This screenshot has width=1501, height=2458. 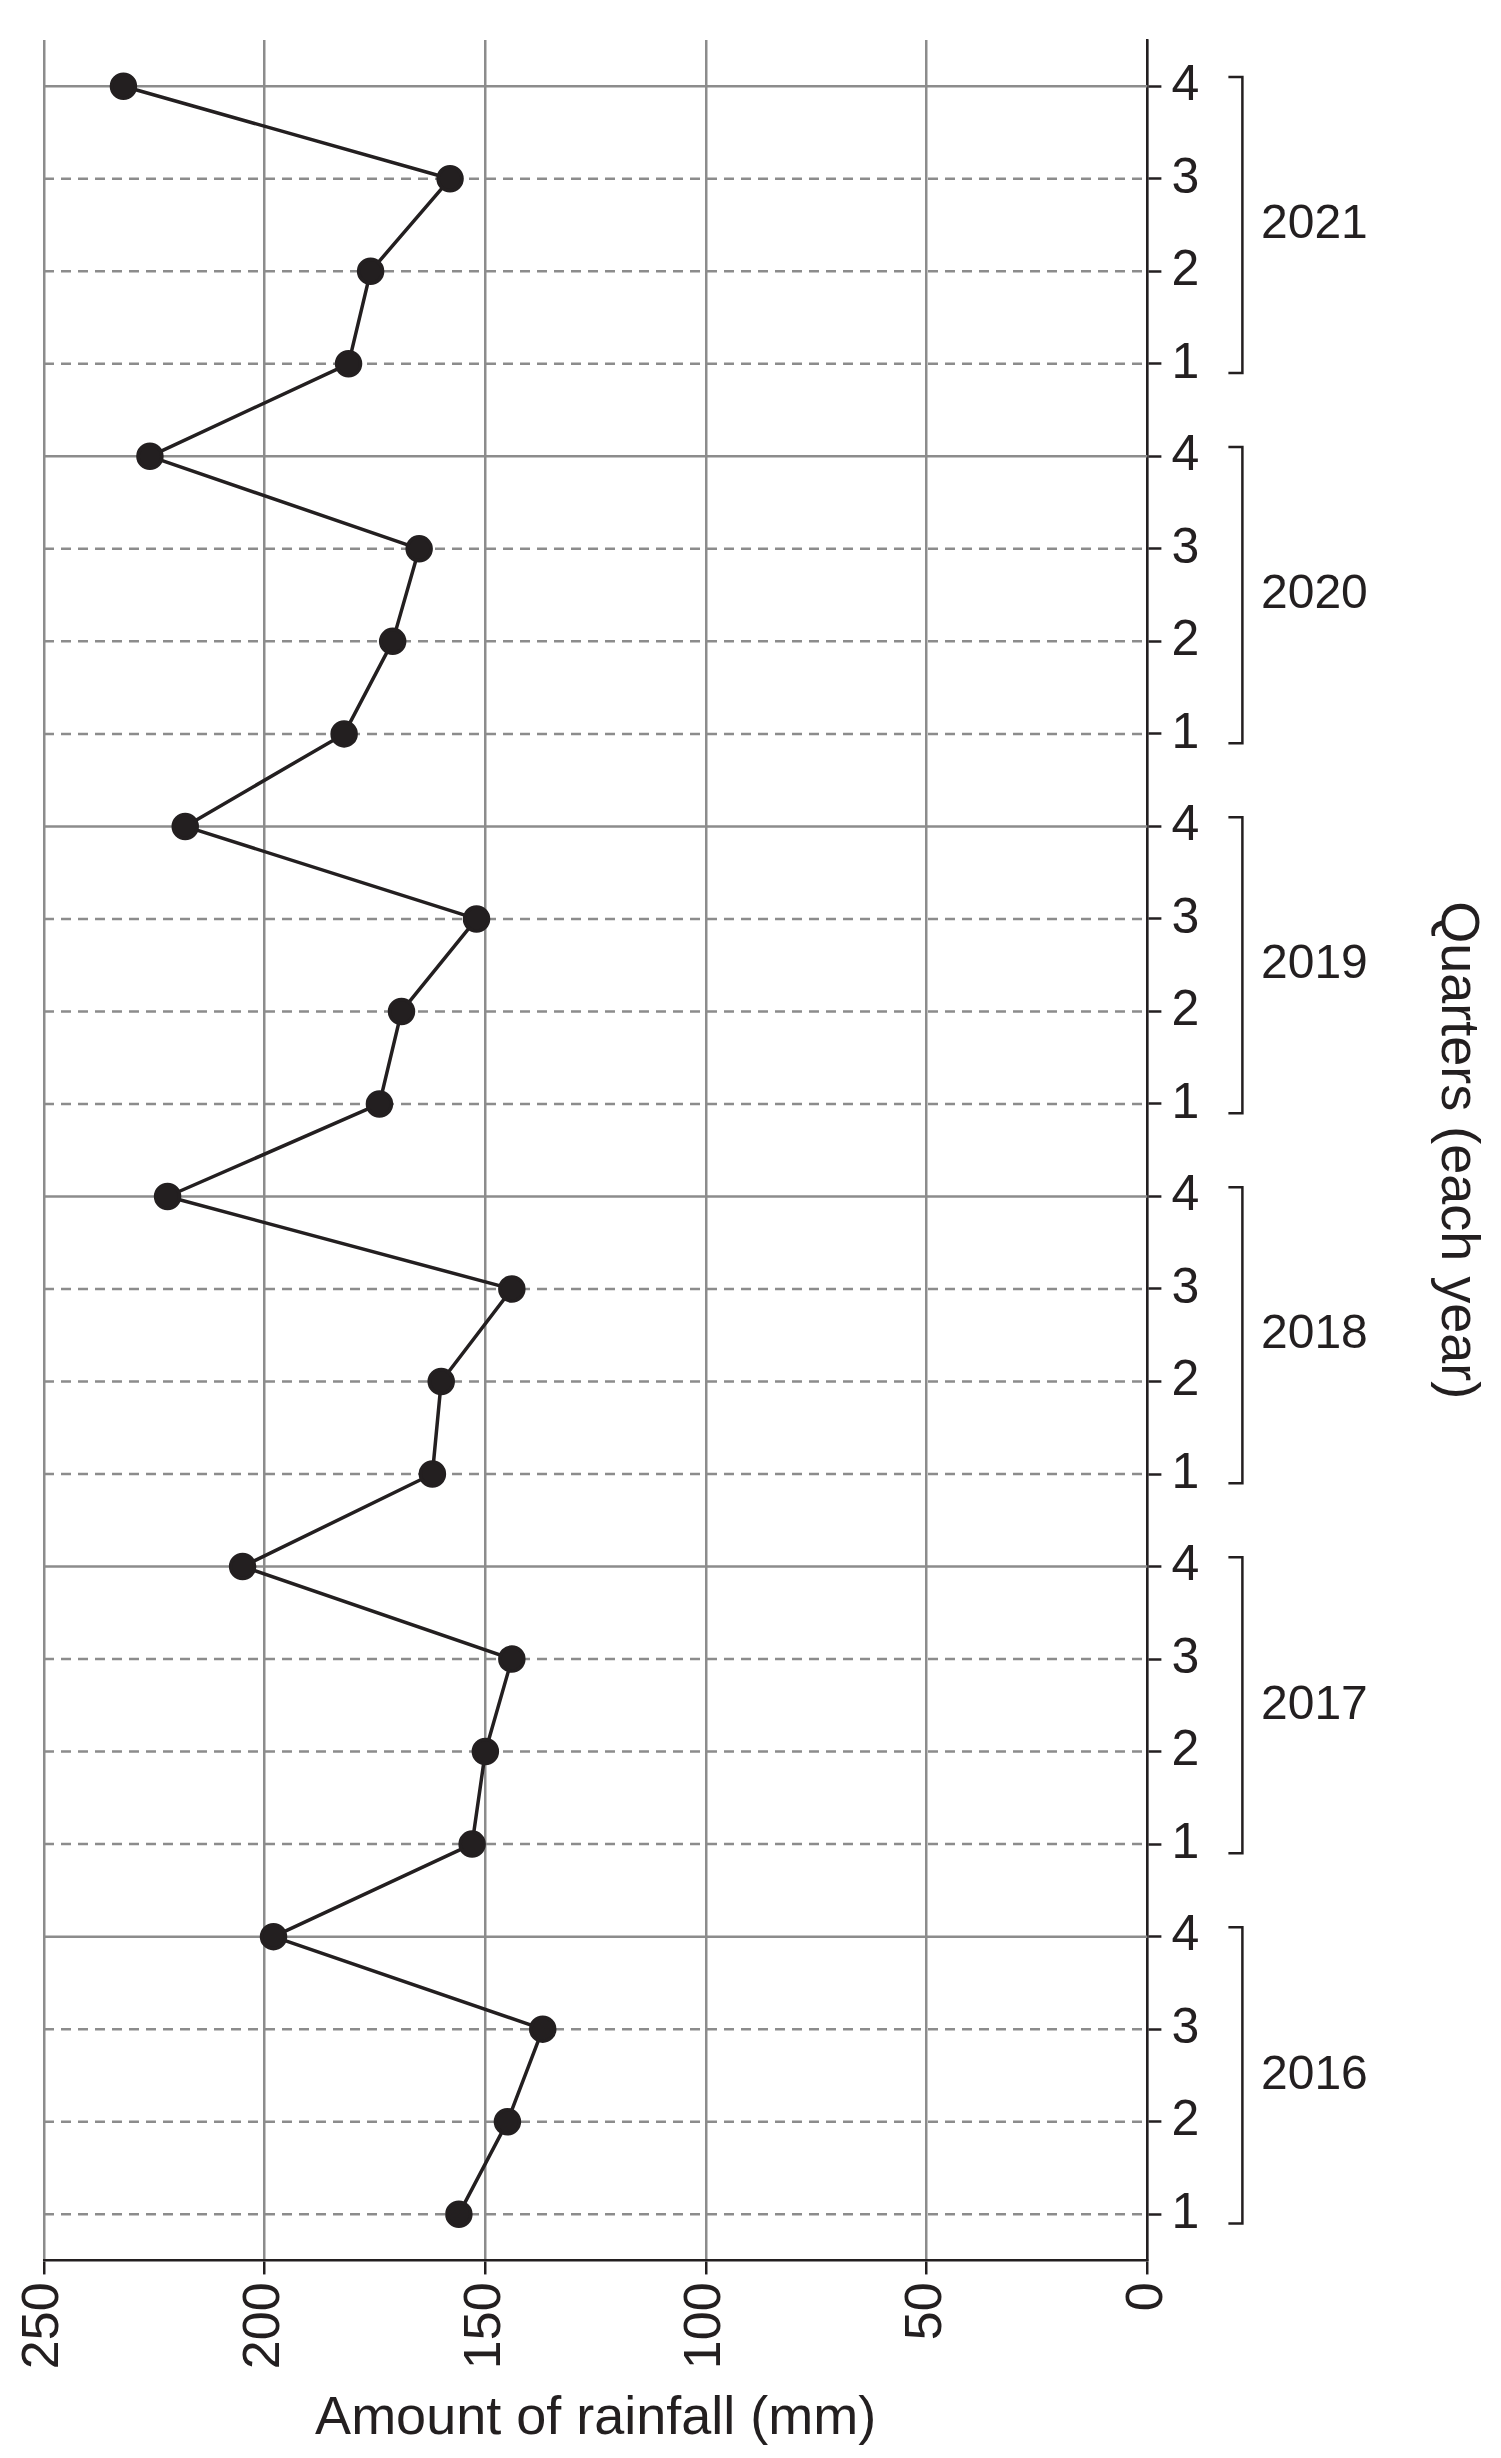 What do you see at coordinates (923, 2311) in the screenshot?
I see `x-tick-label: 50` at bounding box center [923, 2311].